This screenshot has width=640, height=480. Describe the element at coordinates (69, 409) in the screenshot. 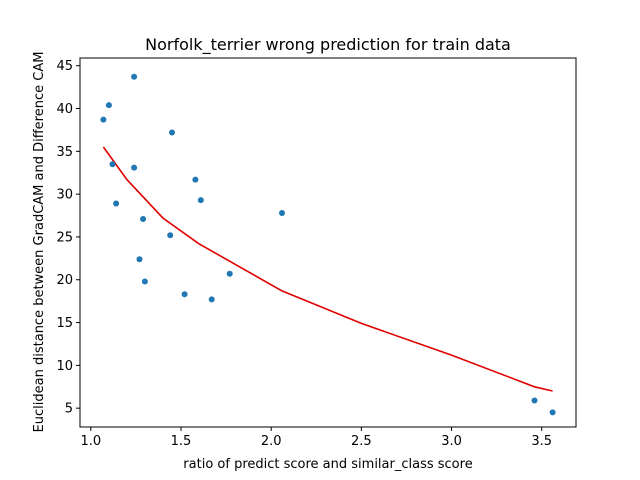

I see `y-tick-label: 5` at that location.